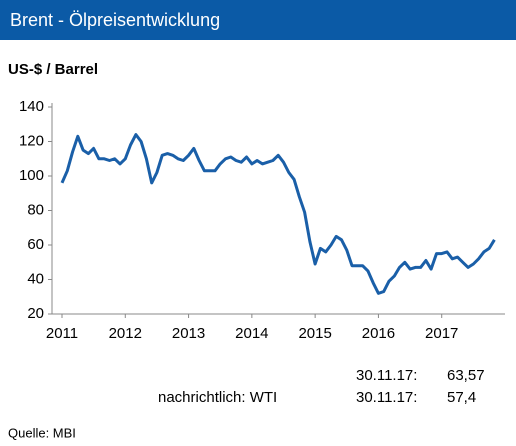 This screenshot has height=446, width=516. I want to click on y-tick-label: 60, so click(35, 244).